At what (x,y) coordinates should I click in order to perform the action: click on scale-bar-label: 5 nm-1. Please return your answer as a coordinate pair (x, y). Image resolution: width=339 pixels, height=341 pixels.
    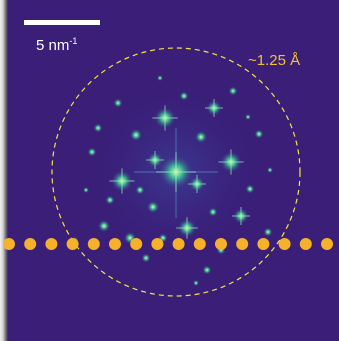
    Looking at the image, I should click on (56, 43).